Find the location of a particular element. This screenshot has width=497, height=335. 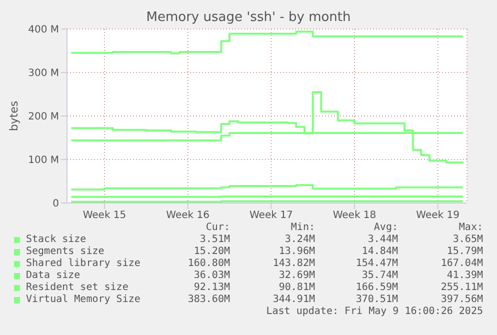

text: 13.96M is located at coordinates (296, 251).